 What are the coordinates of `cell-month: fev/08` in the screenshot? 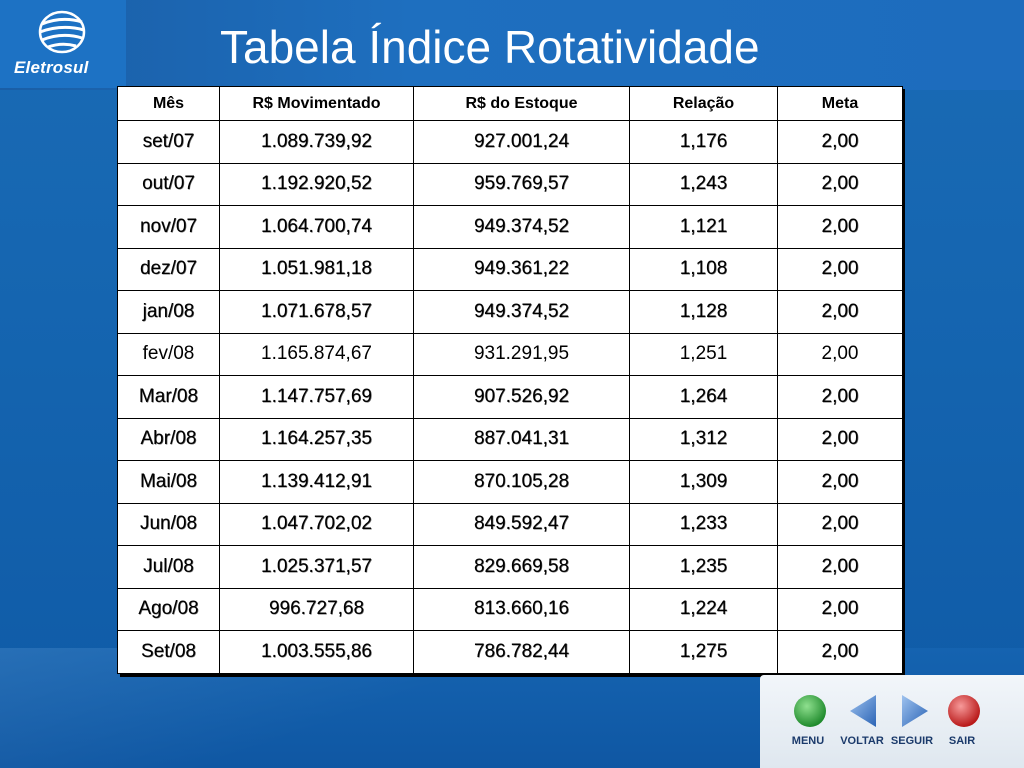 It's located at (168, 354).